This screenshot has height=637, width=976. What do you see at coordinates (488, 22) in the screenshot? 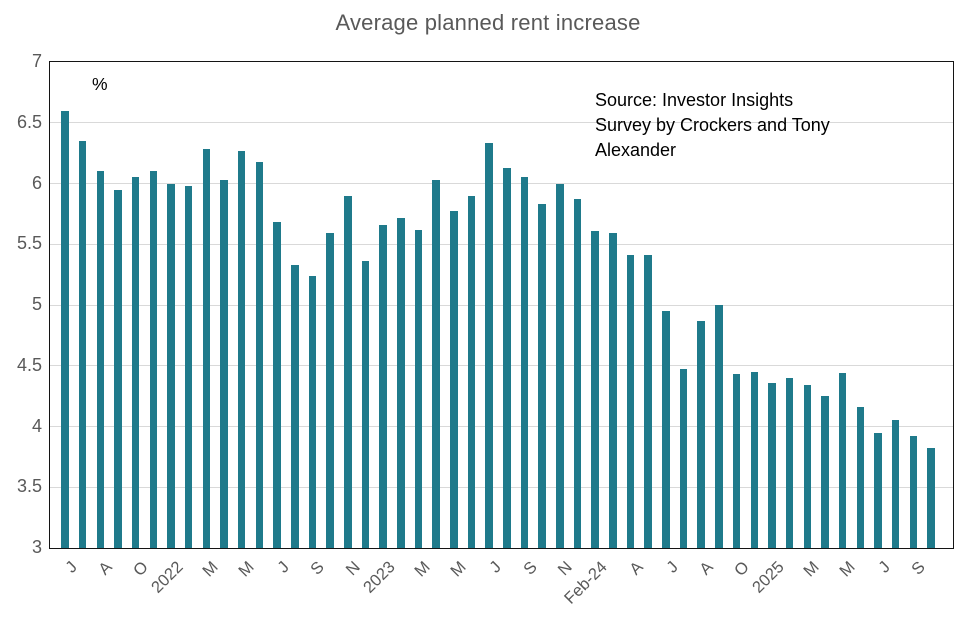
I see `chart-title: Average planned rent increase` at bounding box center [488, 22].